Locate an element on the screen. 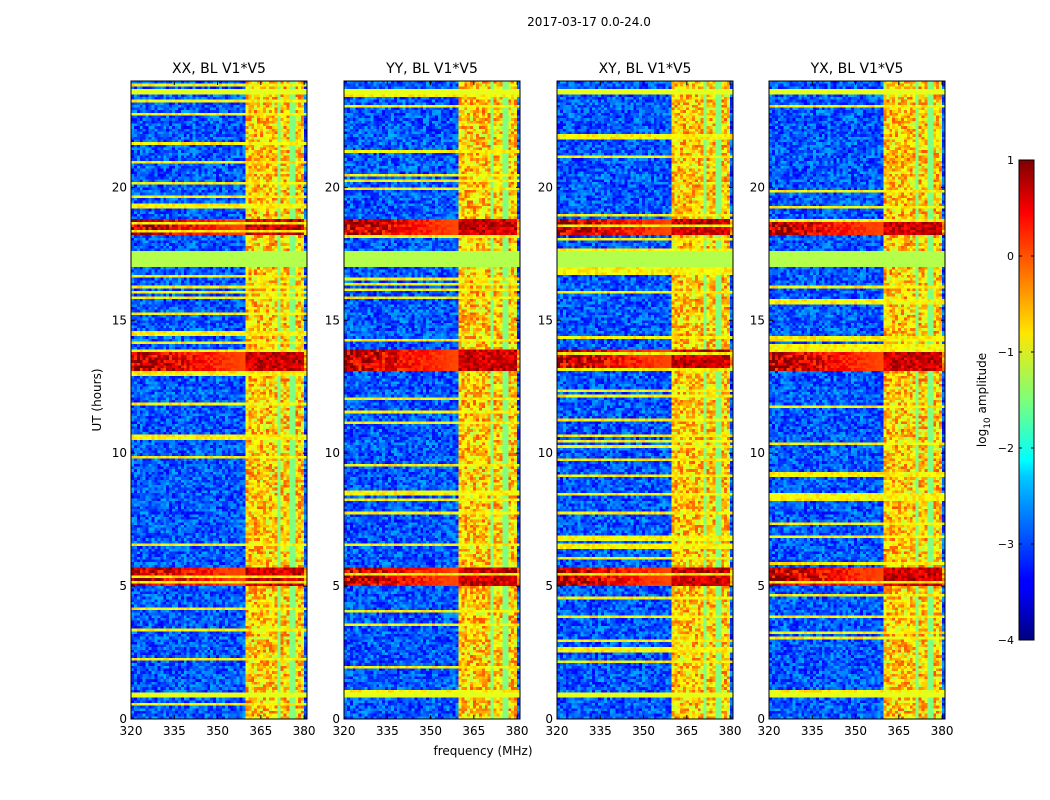 This screenshot has height=800, width=1050. heatmap-image-xy is located at coordinates (645, 400).